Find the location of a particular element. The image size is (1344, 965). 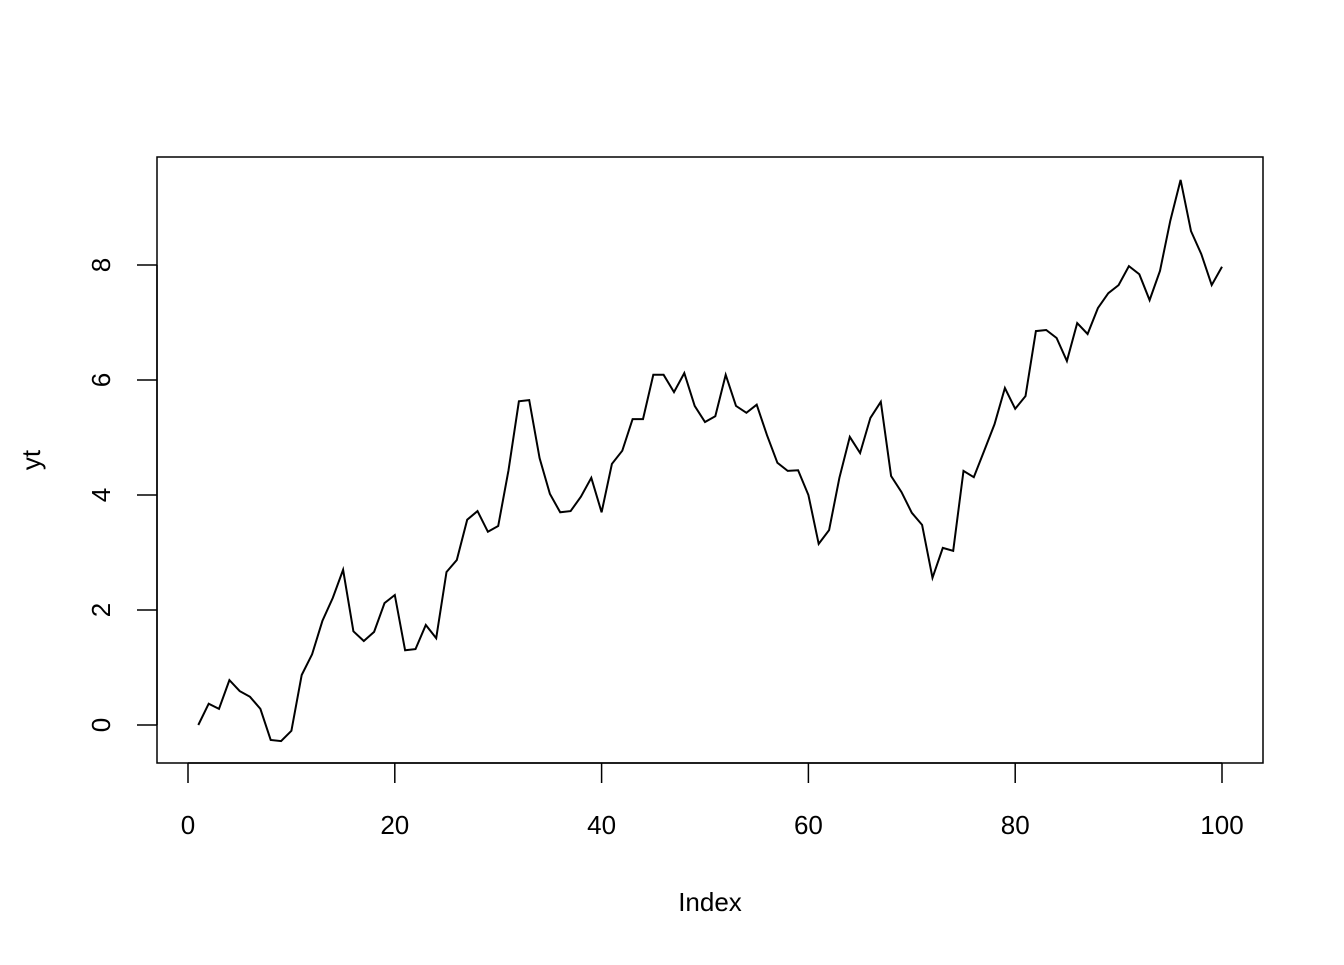

x-tick-label: 60 is located at coordinates (808, 825).